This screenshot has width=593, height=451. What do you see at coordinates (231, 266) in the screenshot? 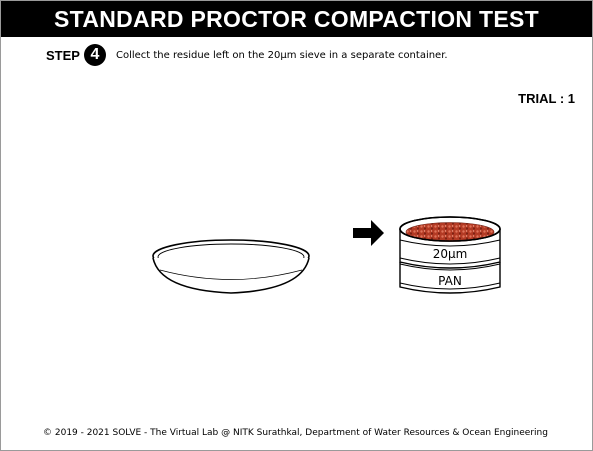
I see `empty-dish` at bounding box center [231, 266].